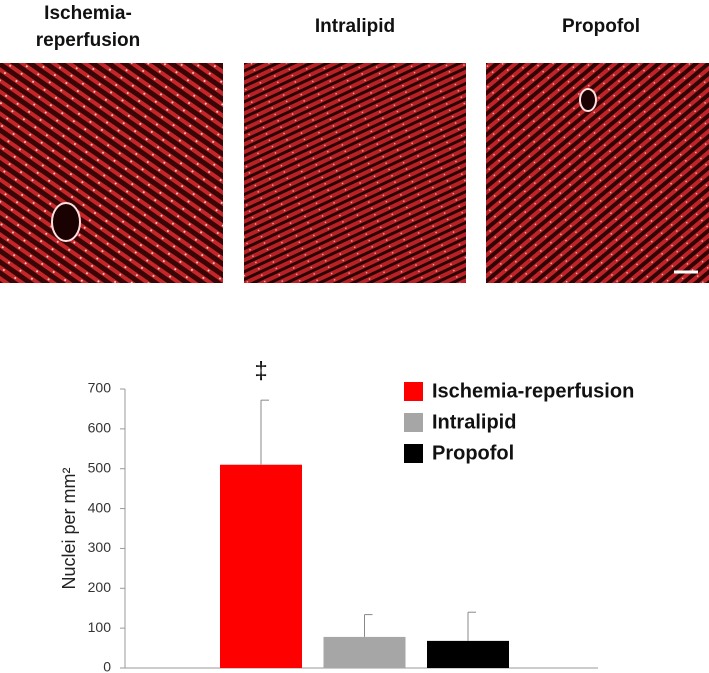 The height and width of the screenshot is (673, 709). What do you see at coordinates (601, 26) in the screenshot?
I see `panel-title: Propofol` at bounding box center [601, 26].